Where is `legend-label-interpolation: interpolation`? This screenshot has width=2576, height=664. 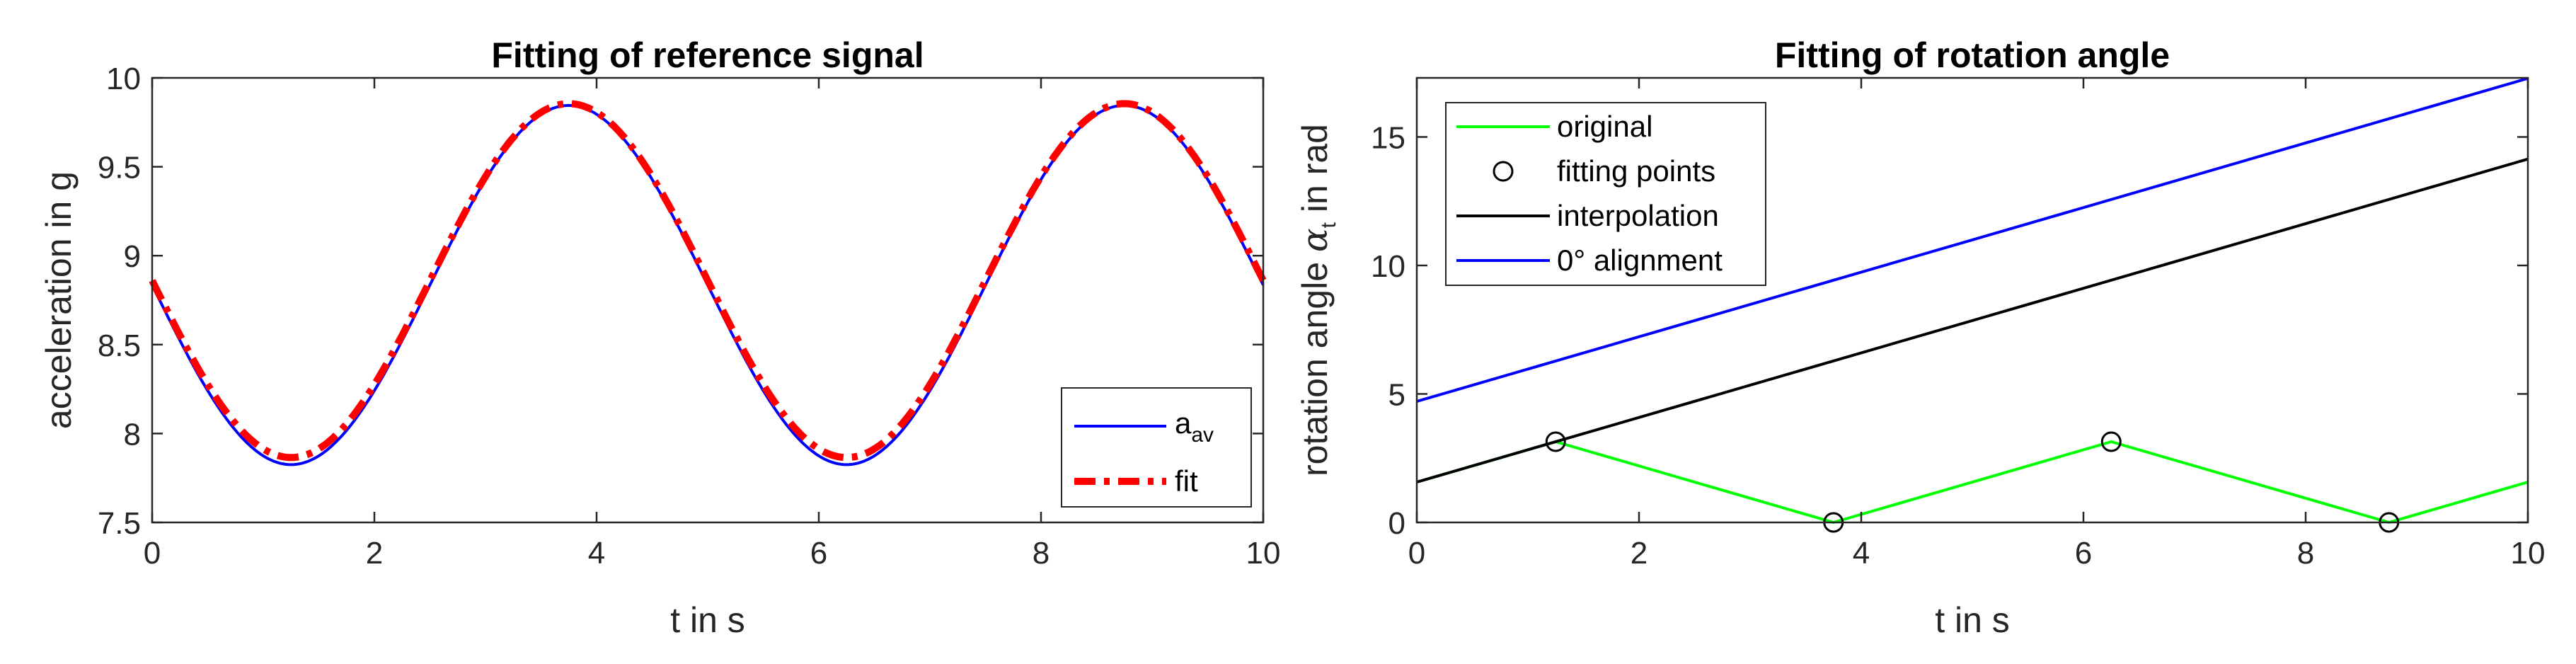 legend-label-interpolation: interpolation is located at coordinates (1638, 215).